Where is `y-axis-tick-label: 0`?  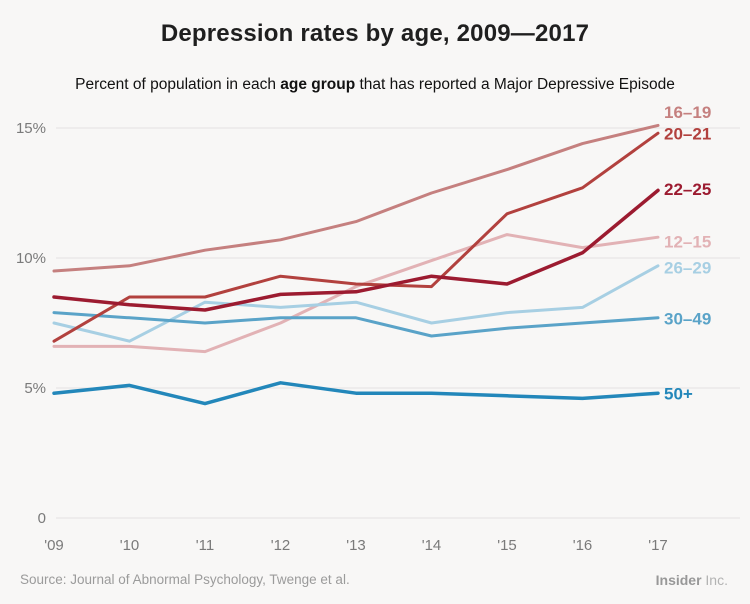
y-axis-tick-label: 0 is located at coordinates (42, 518).